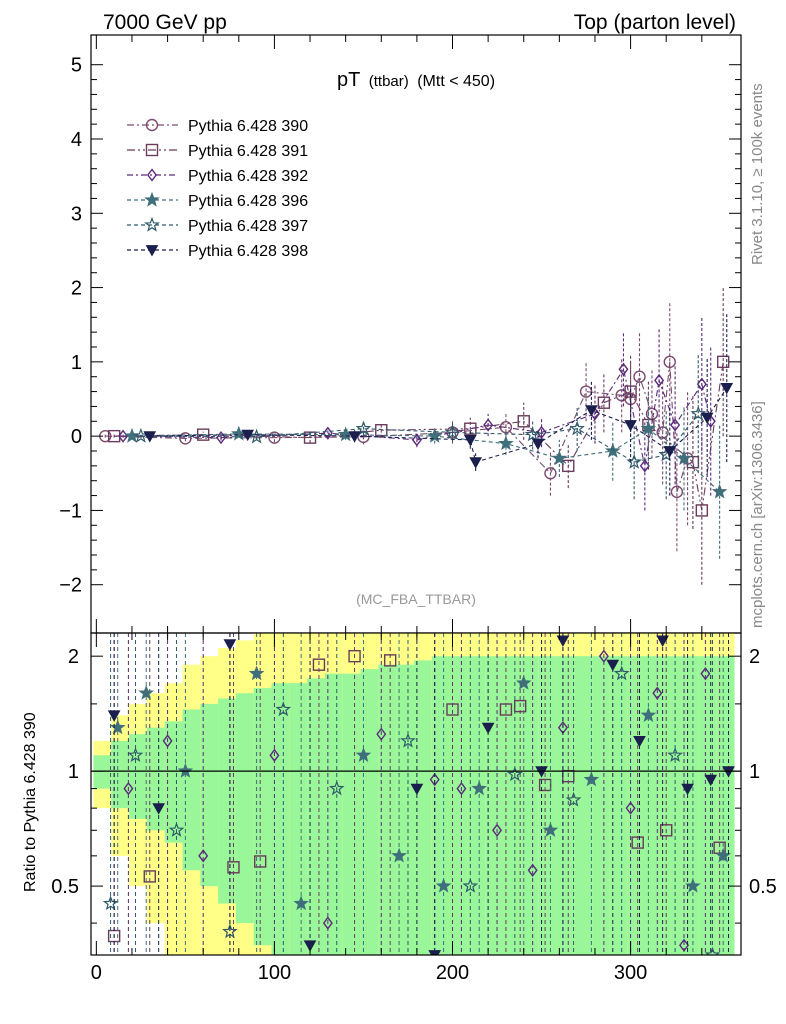  What do you see at coordinates (96, 973) in the screenshot?
I see `x-tick-label: 0` at bounding box center [96, 973].